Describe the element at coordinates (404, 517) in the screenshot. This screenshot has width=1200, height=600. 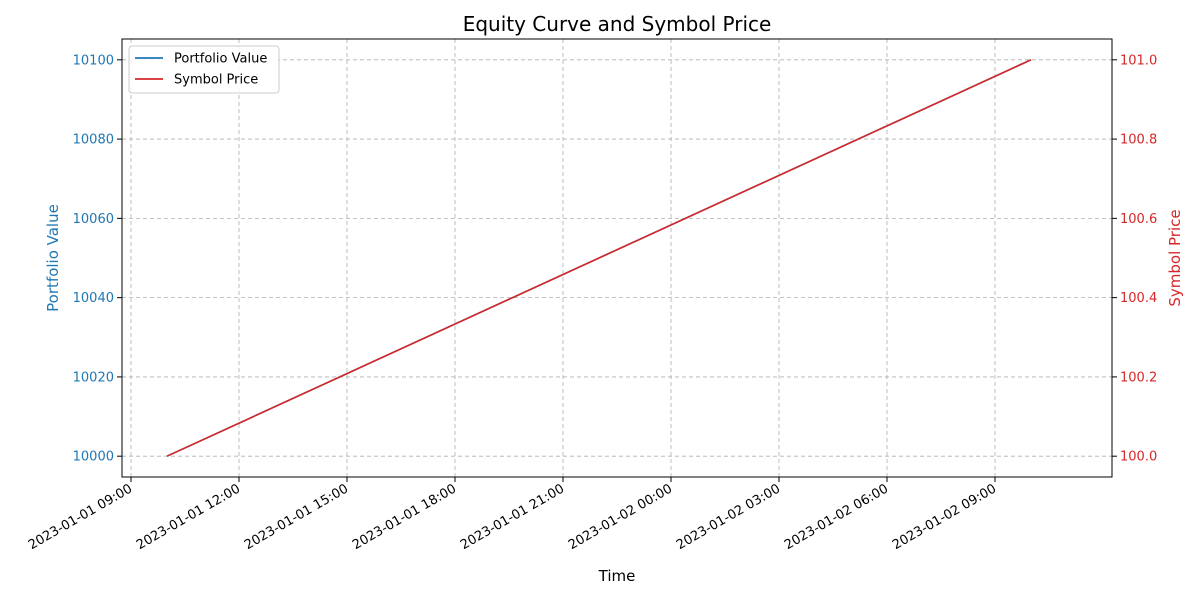
I see `x-tick-label: 2023-01-01 18:00` at that location.